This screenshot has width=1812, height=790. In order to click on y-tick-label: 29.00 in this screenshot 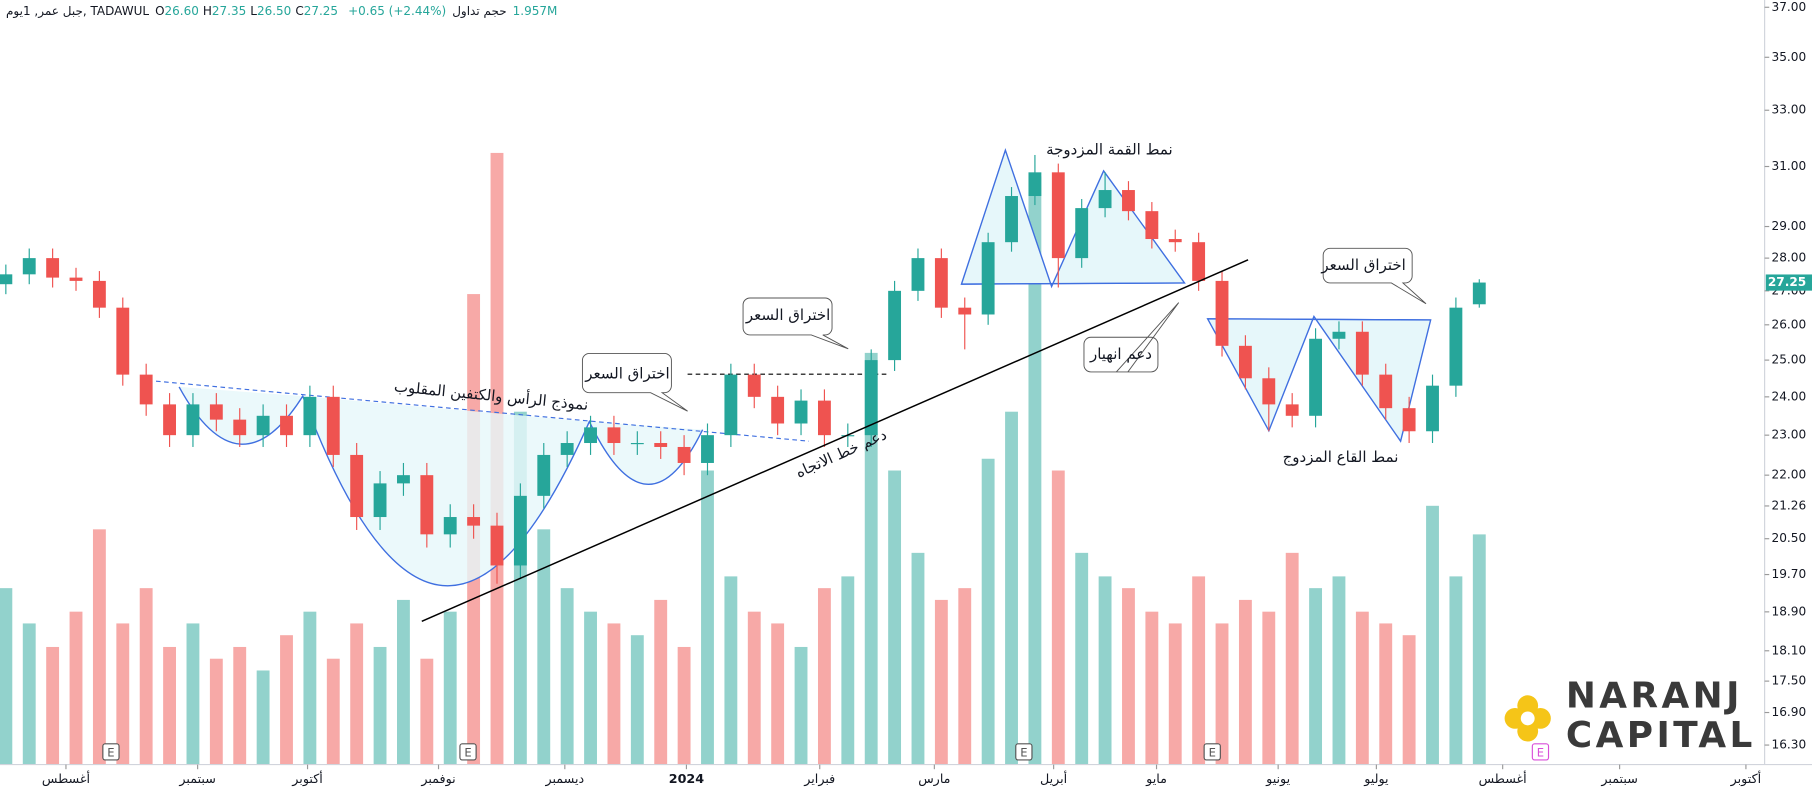, I will do `click(1788, 226)`.